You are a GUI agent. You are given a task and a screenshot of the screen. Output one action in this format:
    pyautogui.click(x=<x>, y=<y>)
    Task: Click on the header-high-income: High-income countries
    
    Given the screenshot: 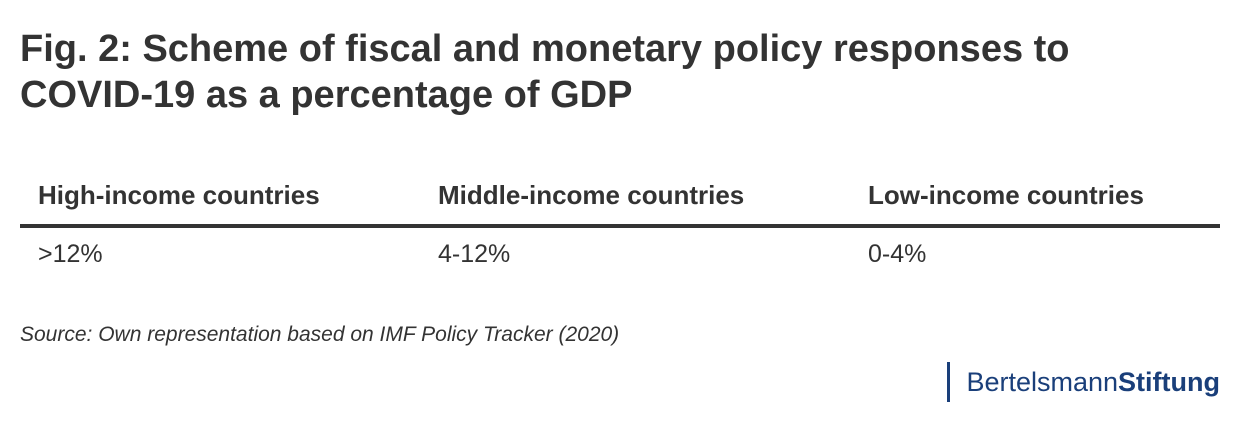 What is the action you would take?
    pyautogui.click(x=179, y=195)
    